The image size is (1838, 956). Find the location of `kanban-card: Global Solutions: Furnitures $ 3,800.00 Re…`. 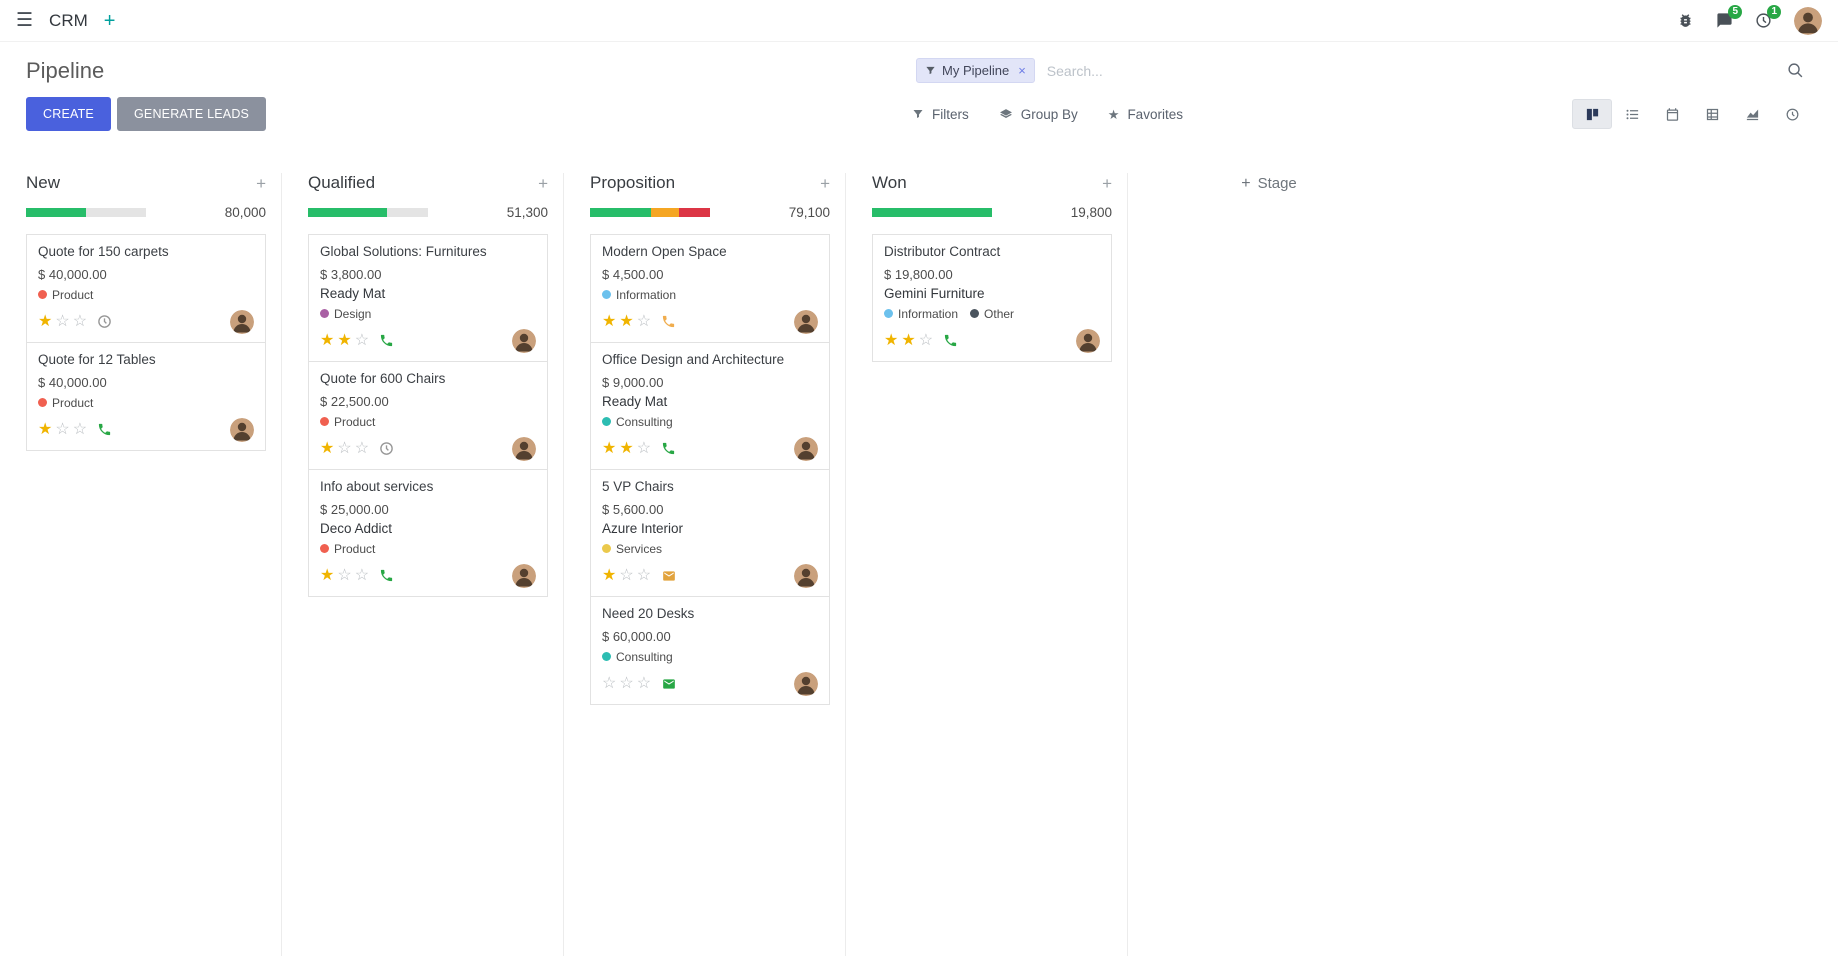

kanban-card: Global Solutions: Furnitures $ 3,800.00 Re… is located at coordinates (428, 298).